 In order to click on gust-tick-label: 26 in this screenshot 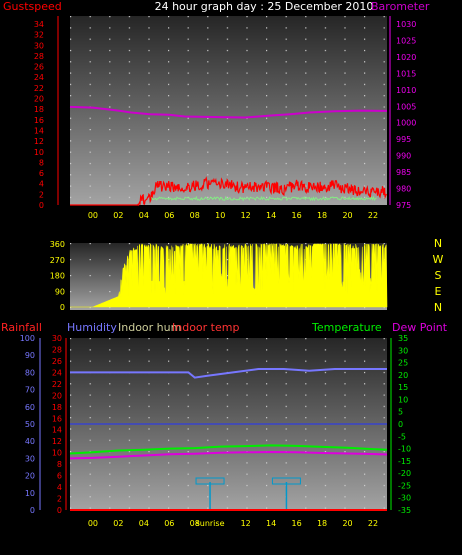, I will do `click(39, 67)`.